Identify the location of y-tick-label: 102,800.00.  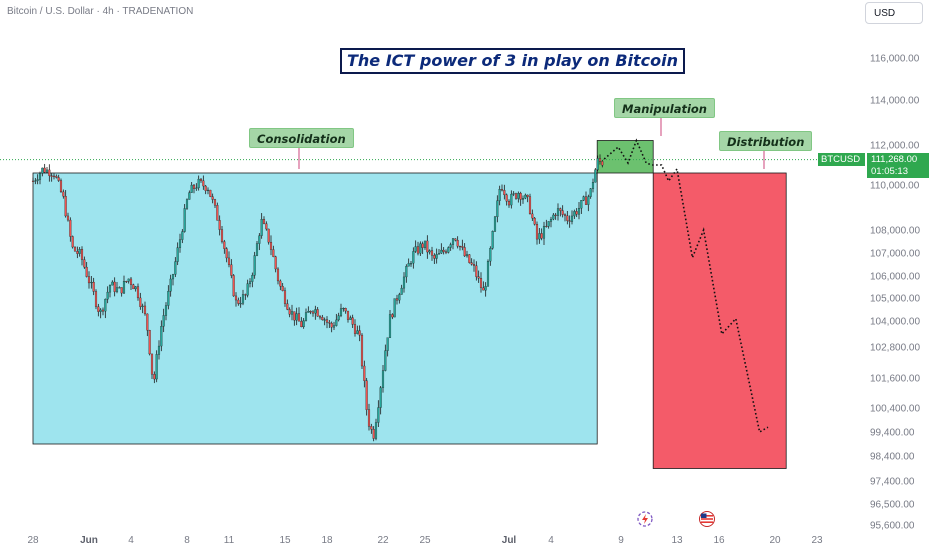
(895, 348).